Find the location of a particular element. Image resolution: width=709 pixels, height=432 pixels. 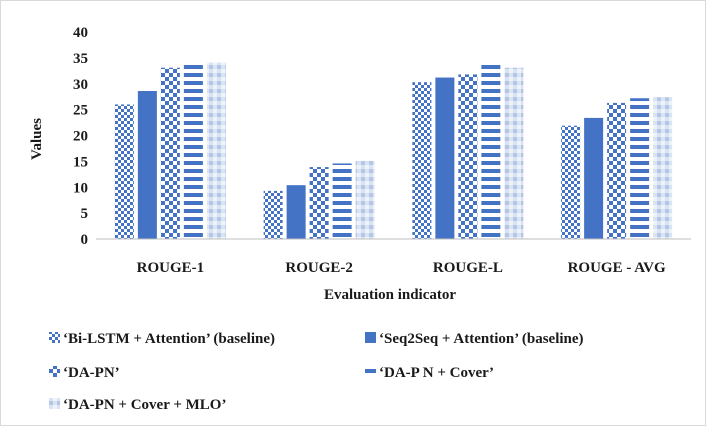

legend-entry-label: ‘Seq2Seq + Attention’ (baseline) is located at coordinates (481, 339).